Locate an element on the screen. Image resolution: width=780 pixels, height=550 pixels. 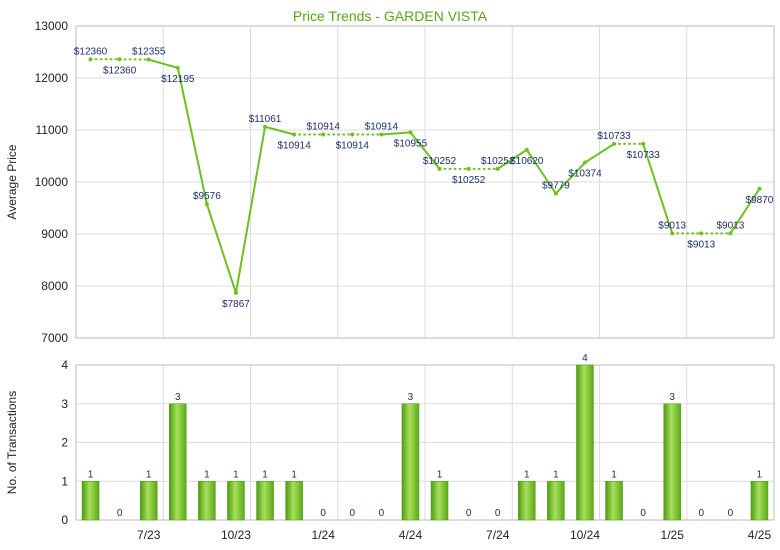
count-y-tick-label: 2 is located at coordinates (64, 443).